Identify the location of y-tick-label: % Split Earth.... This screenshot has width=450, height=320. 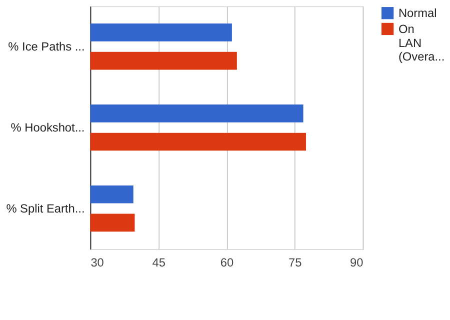
(45, 208).